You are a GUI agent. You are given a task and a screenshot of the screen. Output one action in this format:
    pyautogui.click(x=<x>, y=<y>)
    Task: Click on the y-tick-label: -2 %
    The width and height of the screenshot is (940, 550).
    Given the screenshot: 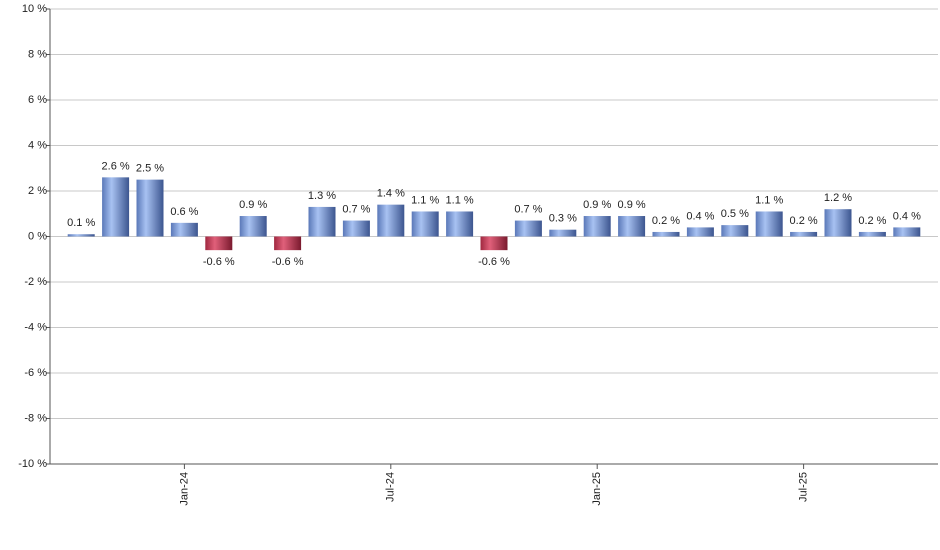 What is the action you would take?
    pyautogui.click(x=35, y=282)
    